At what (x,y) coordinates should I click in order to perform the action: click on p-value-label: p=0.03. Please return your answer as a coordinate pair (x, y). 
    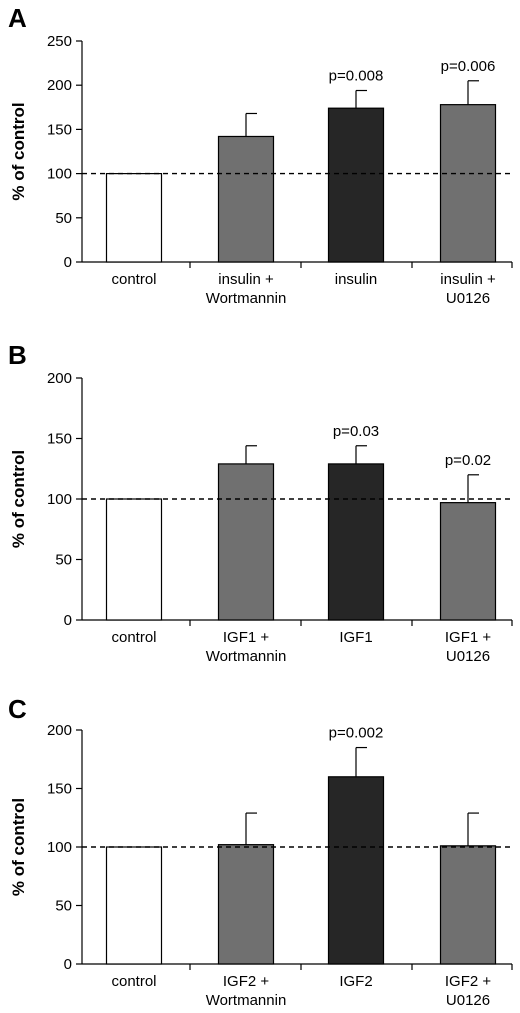
    Looking at the image, I should click on (356, 431).